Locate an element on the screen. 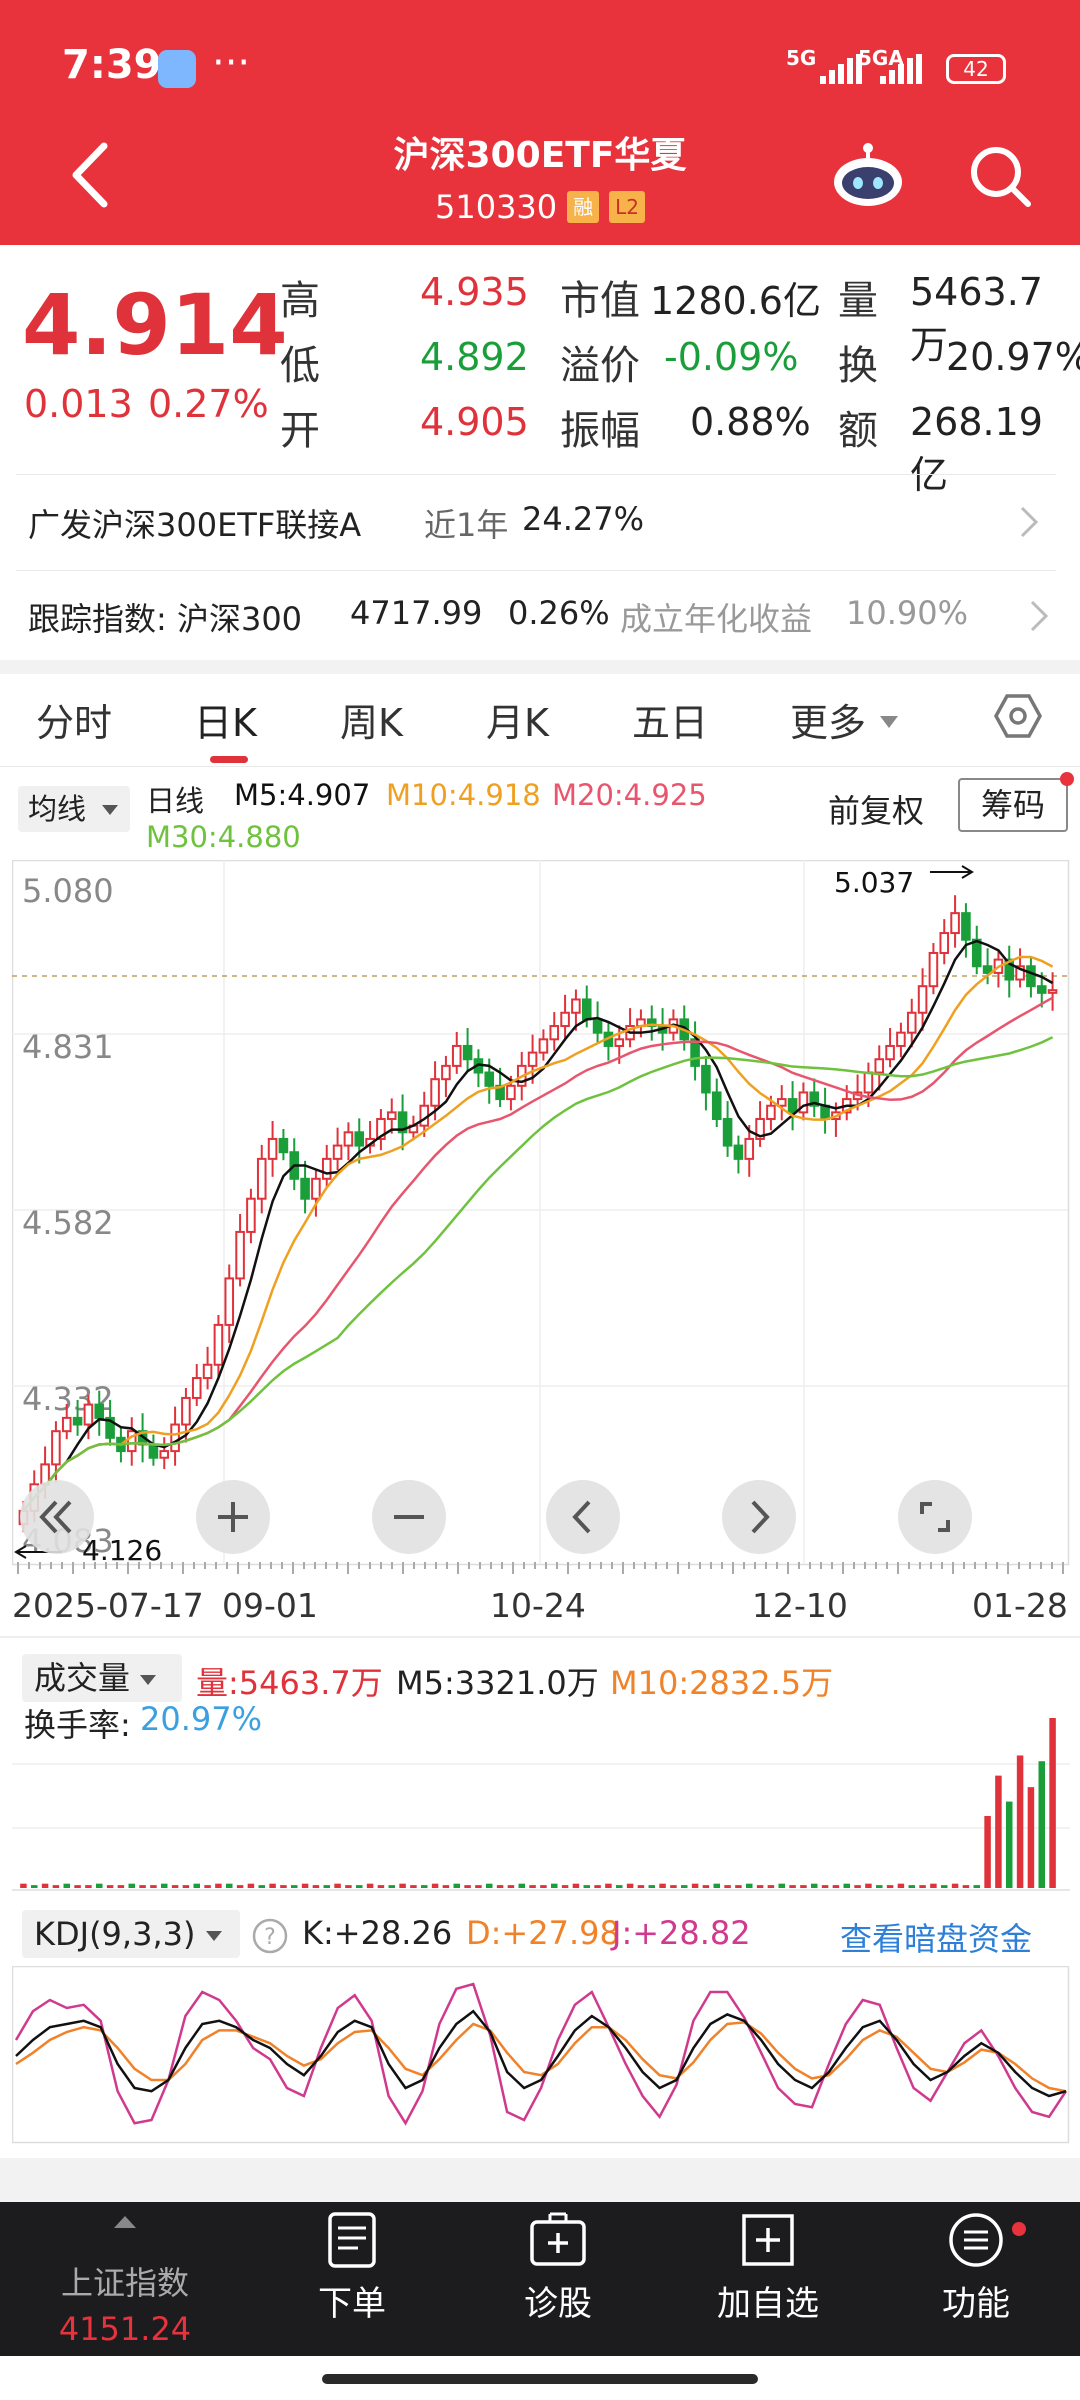  y-tick-label: 4.582 is located at coordinates (68, 1223).